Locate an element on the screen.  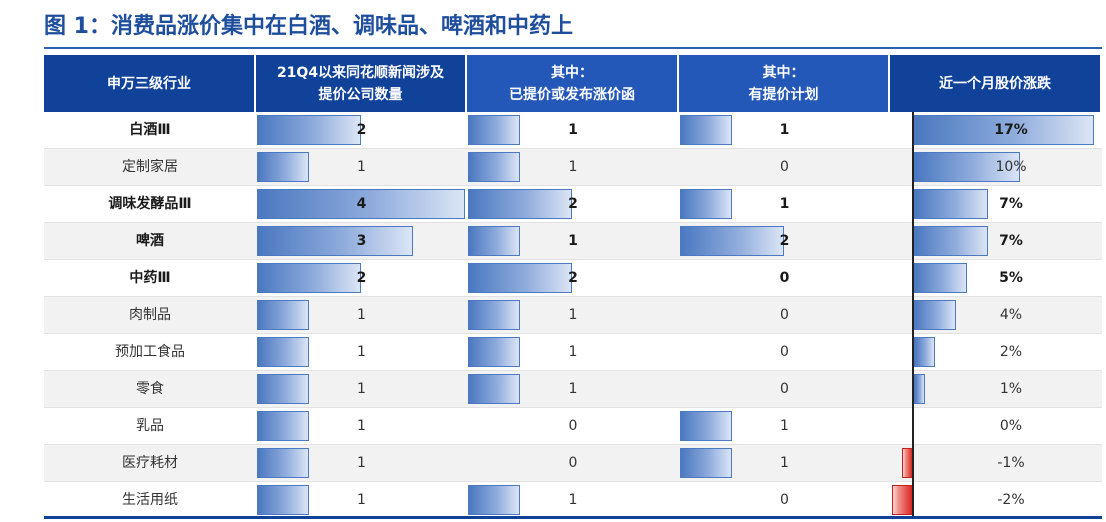
price-change-label: -2% is located at coordinates (1011, 500).